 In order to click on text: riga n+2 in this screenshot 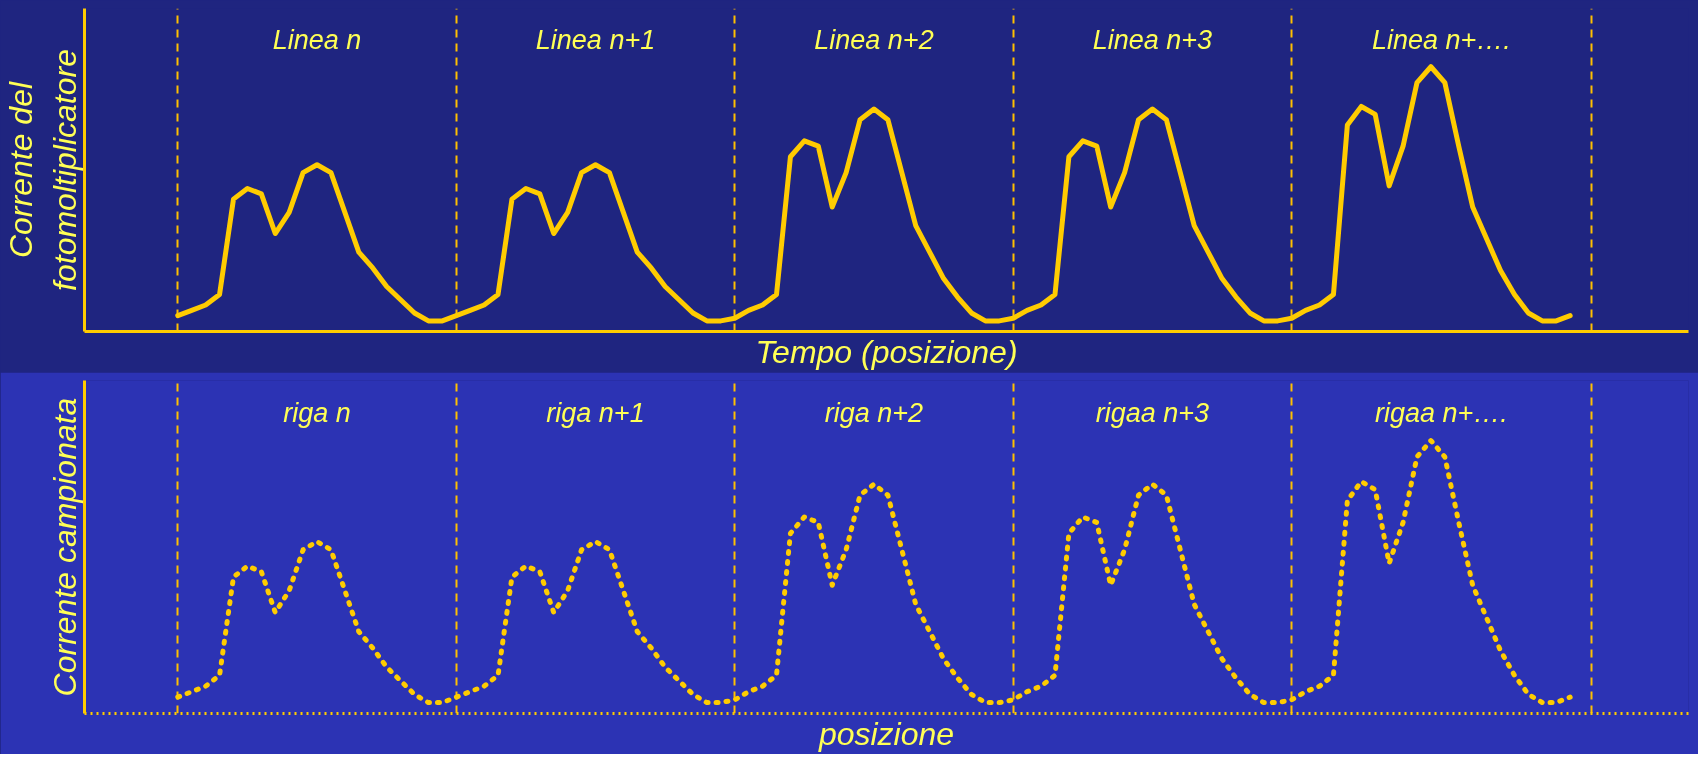, I will do `click(874, 413)`.